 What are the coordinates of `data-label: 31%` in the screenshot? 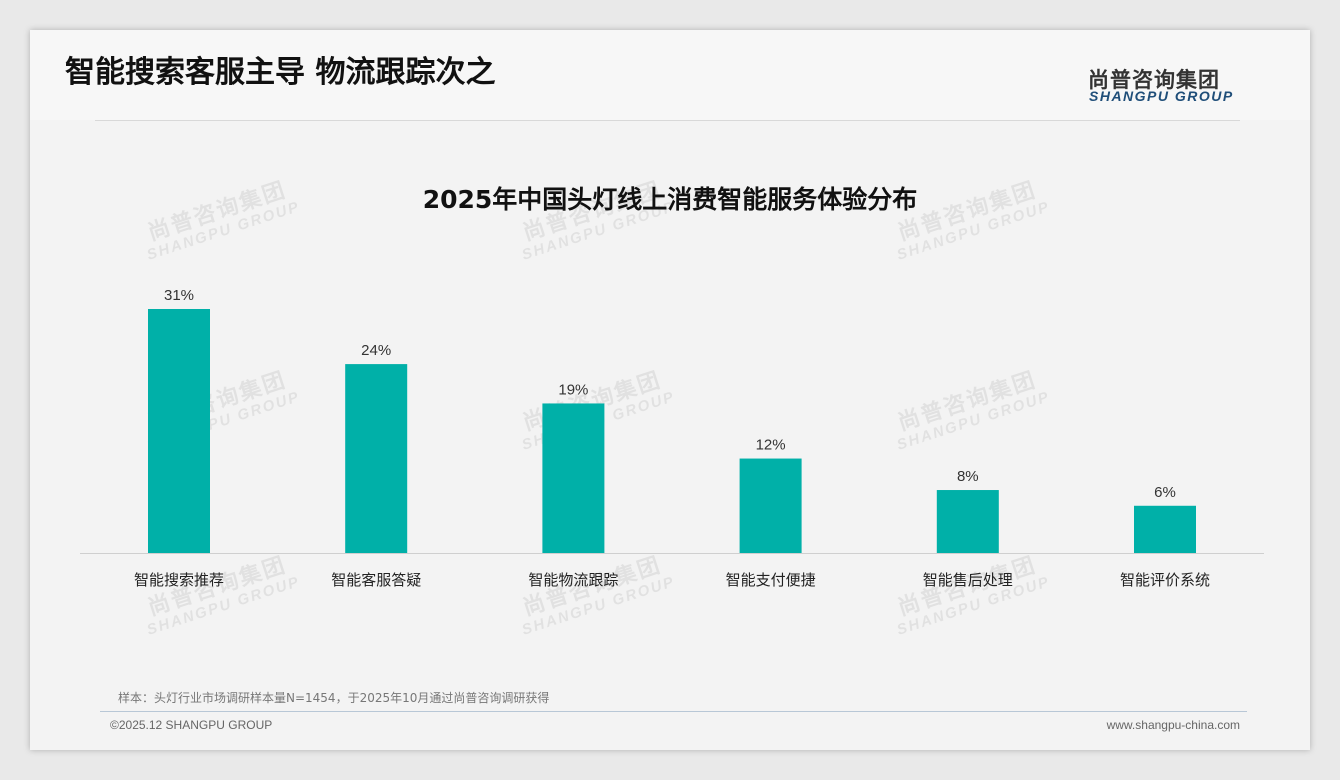 It's located at (179, 295).